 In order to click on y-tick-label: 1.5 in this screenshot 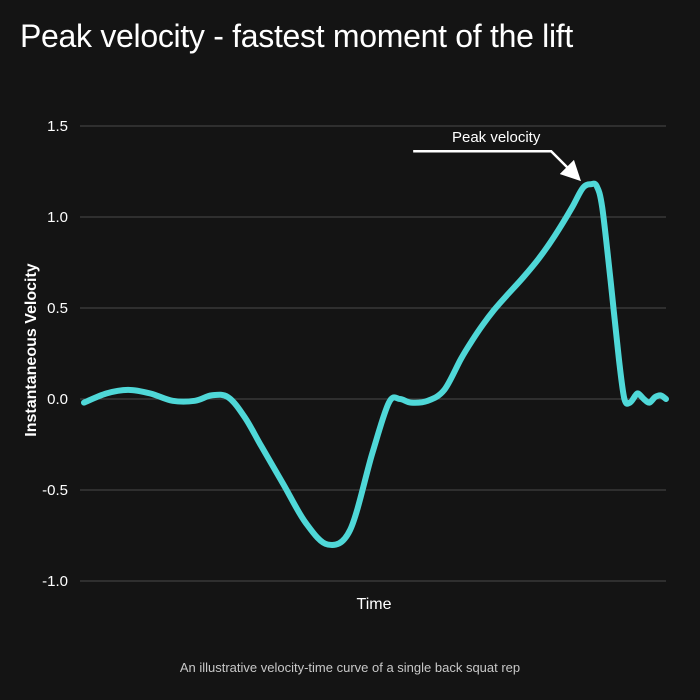, I will do `click(57, 126)`.